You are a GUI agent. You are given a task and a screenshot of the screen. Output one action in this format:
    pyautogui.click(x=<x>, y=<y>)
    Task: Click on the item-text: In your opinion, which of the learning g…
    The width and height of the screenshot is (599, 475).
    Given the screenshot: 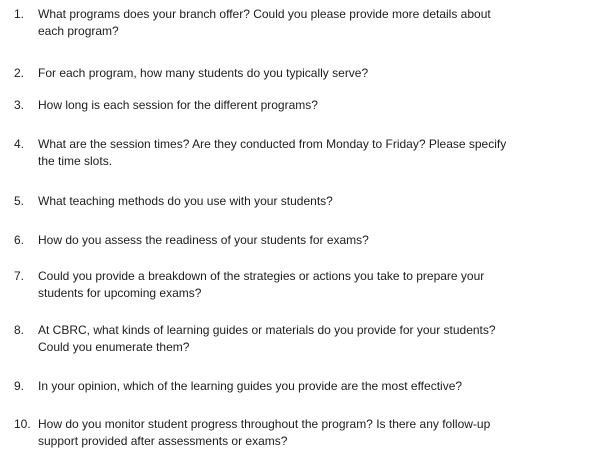 What is the action you would take?
    pyautogui.click(x=250, y=386)
    